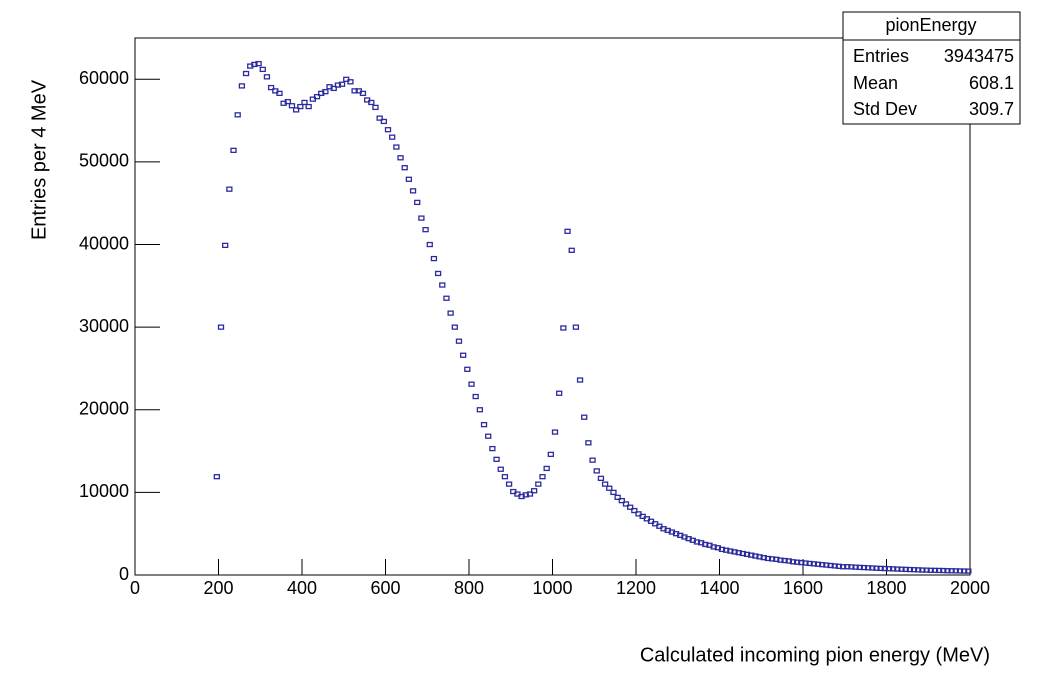 This screenshot has width=1060, height=688. I want to click on stats-key: Mean, so click(875, 83).